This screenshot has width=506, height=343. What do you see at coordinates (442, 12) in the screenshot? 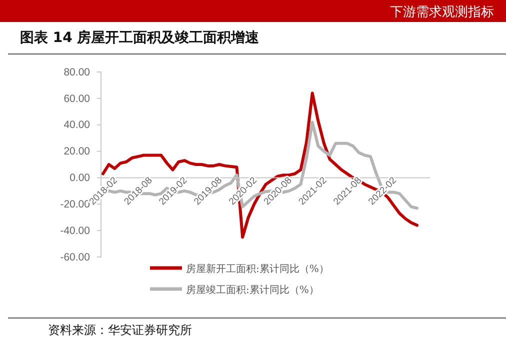
I see `text: 下游需求观测指标` at bounding box center [442, 12].